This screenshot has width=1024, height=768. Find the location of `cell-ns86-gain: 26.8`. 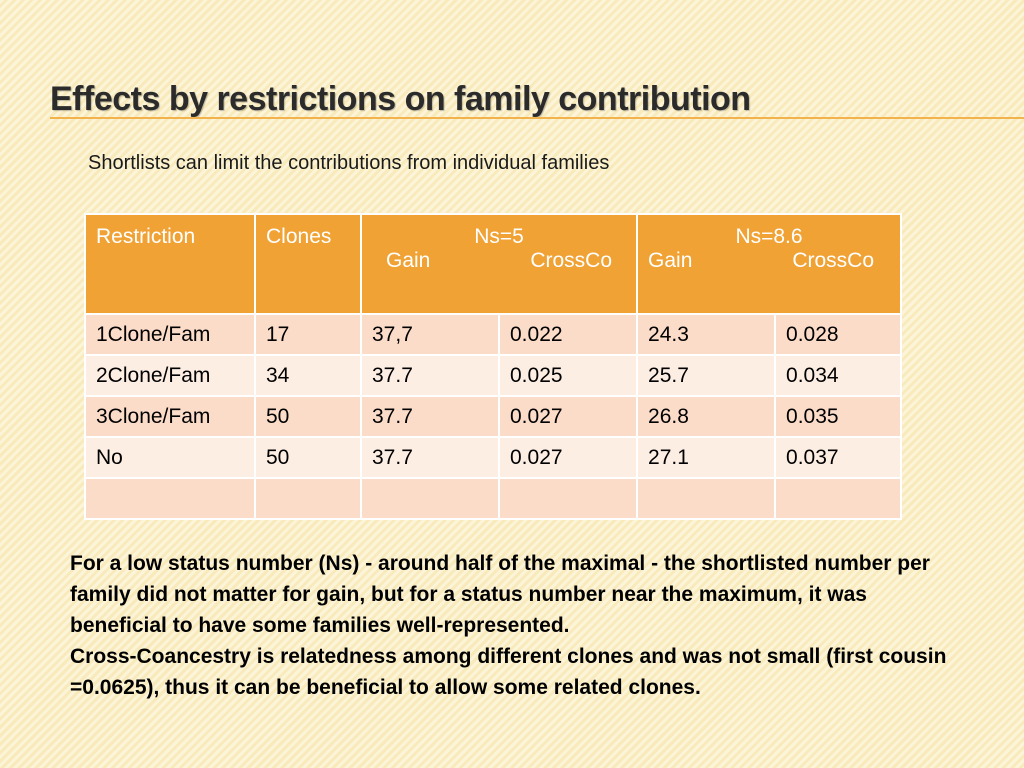

cell-ns86-gain: 26.8 is located at coordinates (706, 416).